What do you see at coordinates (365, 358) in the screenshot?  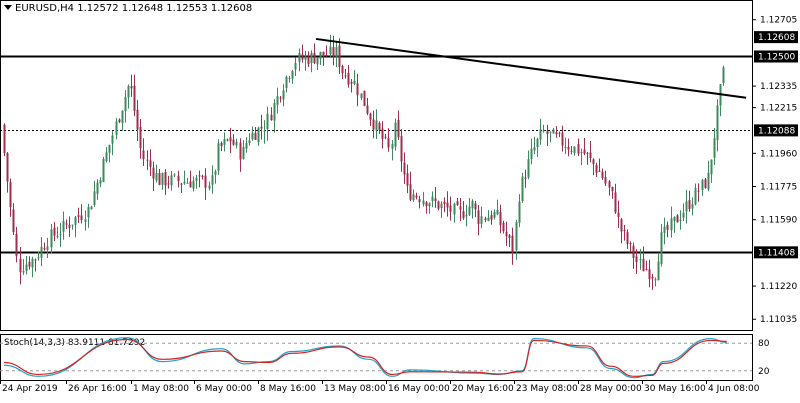 I see `stoch-k-line` at bounding box center [365, 358].